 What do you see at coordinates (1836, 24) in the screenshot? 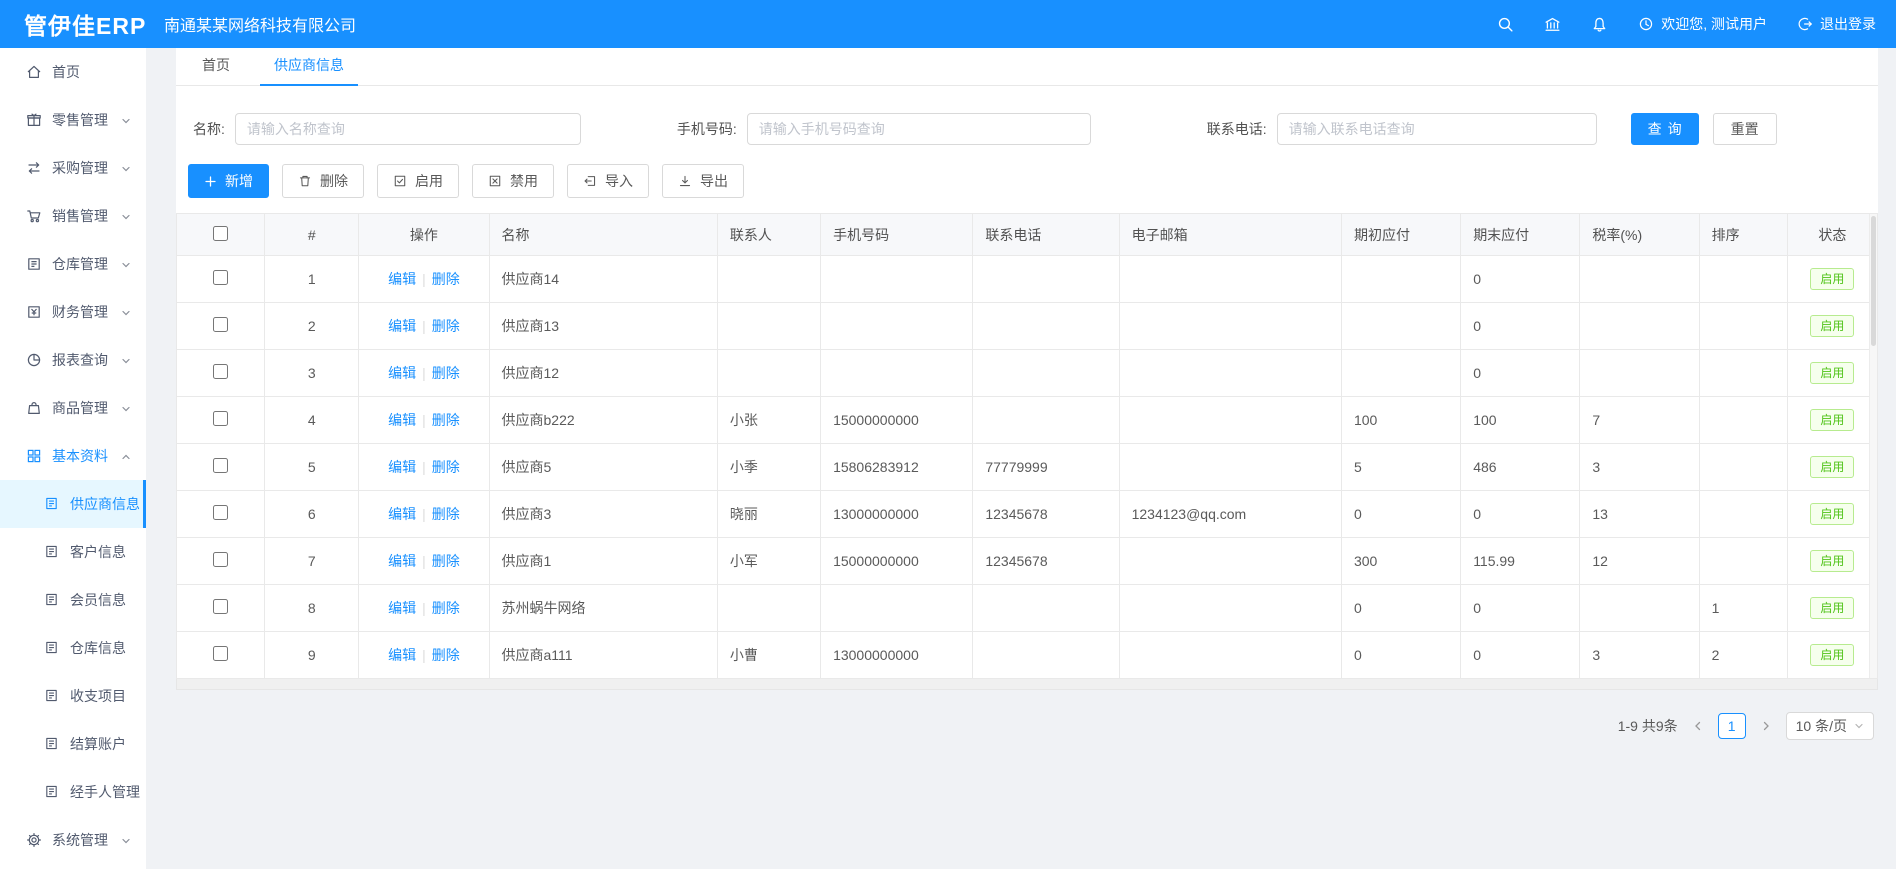
I see `logout-button: 退出登录` at bounding box center [1836, 24].